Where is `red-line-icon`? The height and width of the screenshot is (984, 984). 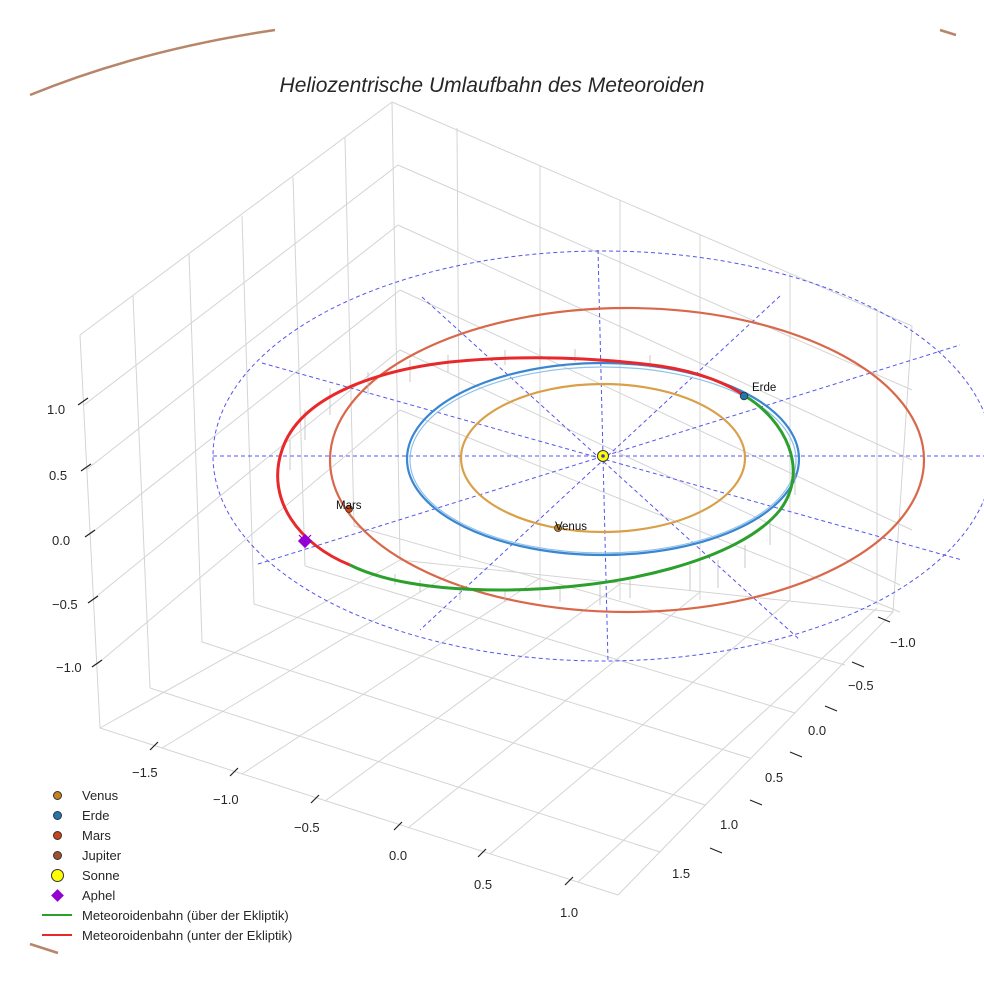
red-line-icon is located at coordinates (57, 935).